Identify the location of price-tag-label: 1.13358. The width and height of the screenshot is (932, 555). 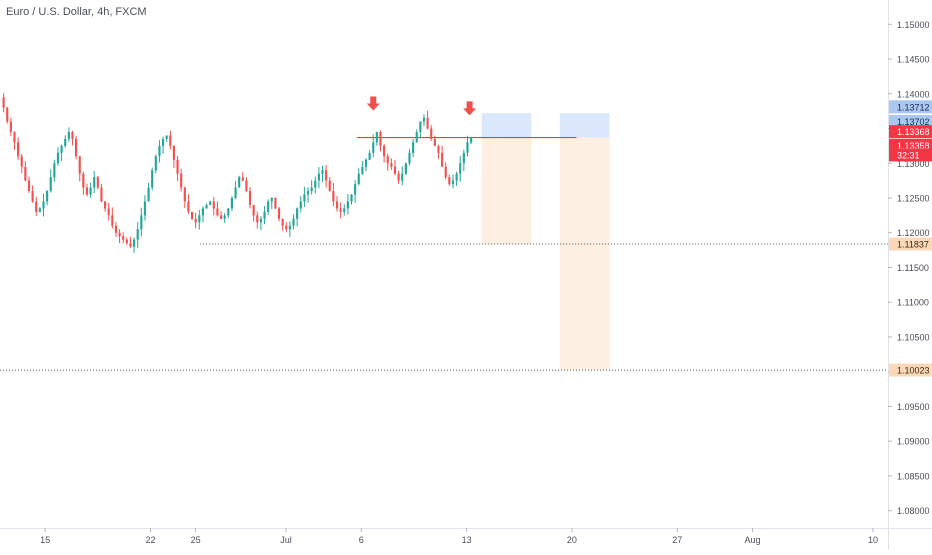
(913, 146).